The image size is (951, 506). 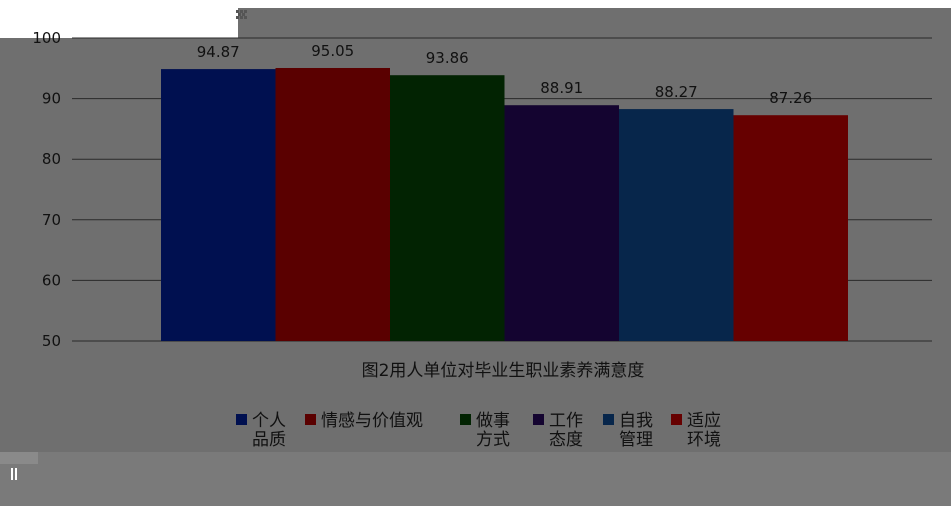 What do you see at coordinates (19, 458) in the screenshot?
I see `lower-panel-notch` at bounding box center [19, 458].